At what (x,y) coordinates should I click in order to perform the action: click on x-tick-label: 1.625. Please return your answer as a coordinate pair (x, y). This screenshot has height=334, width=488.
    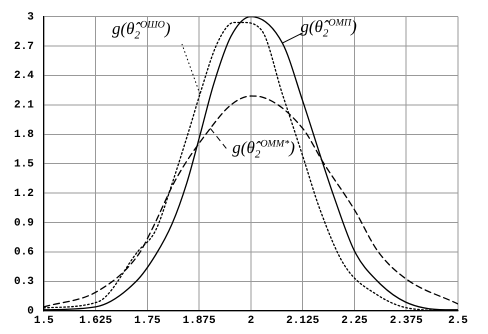
    Looking at the image, I should click on (95, 321).